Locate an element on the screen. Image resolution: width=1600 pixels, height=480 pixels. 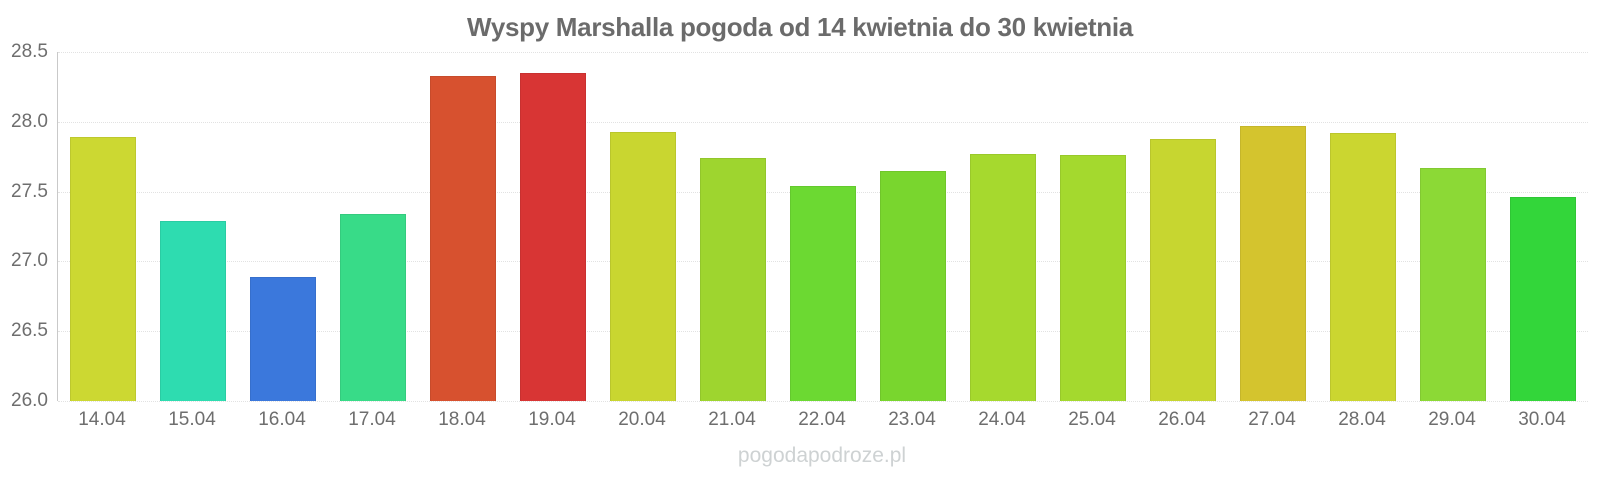
x-tick-label: 29.04 is located at coordinates (1452, 419).